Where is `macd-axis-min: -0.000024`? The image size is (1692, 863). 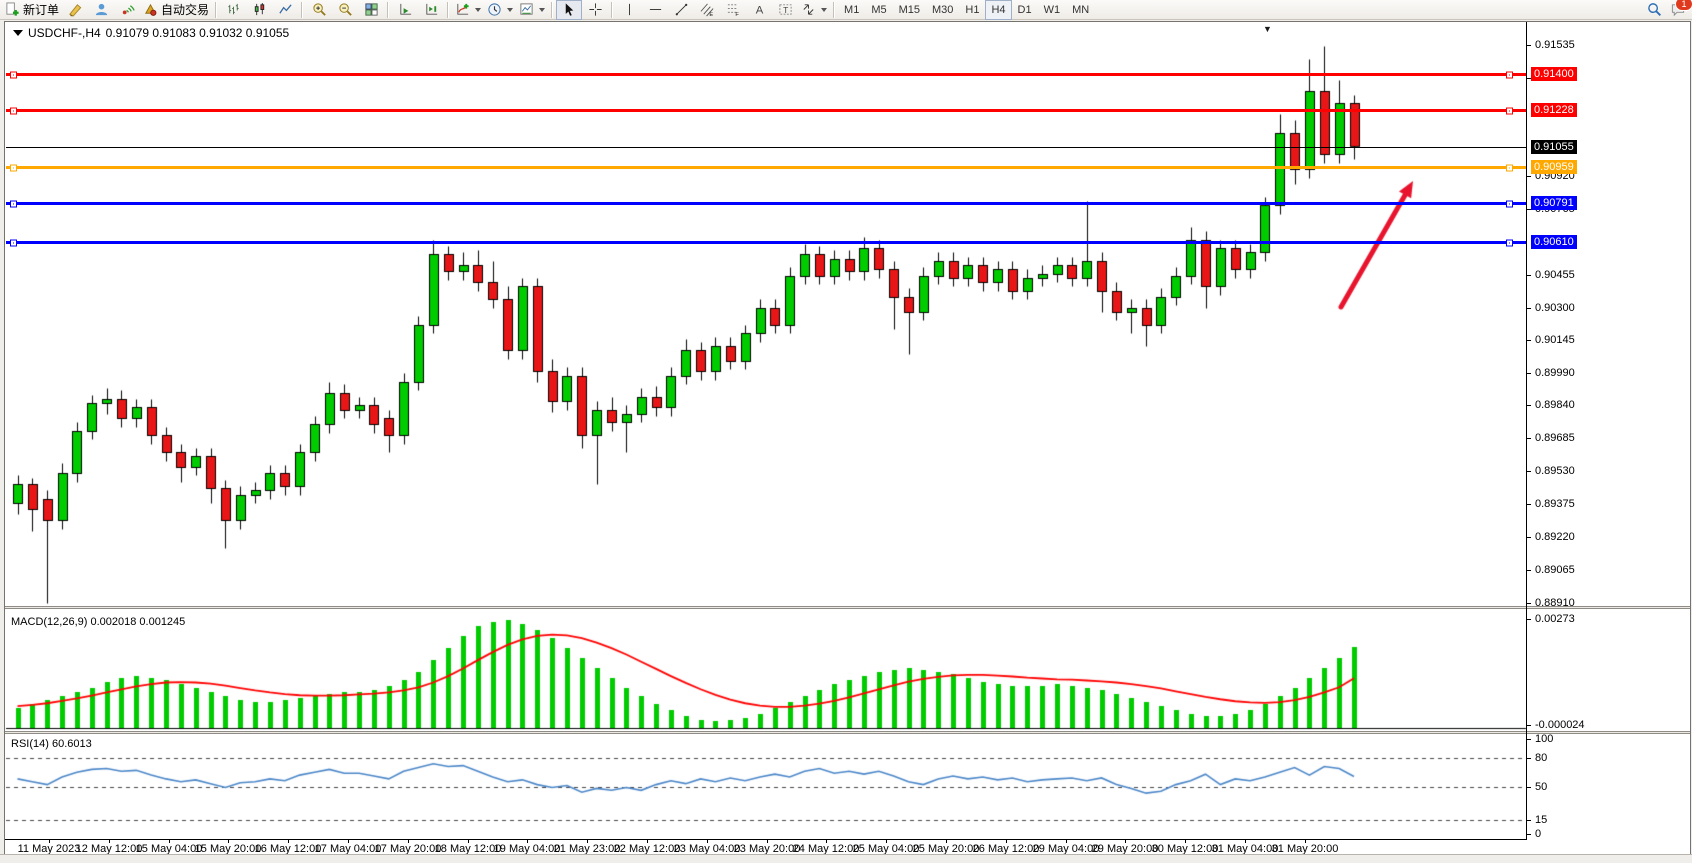
macd-axis-min: -0.000024 is located at coordinates (1560, 725).